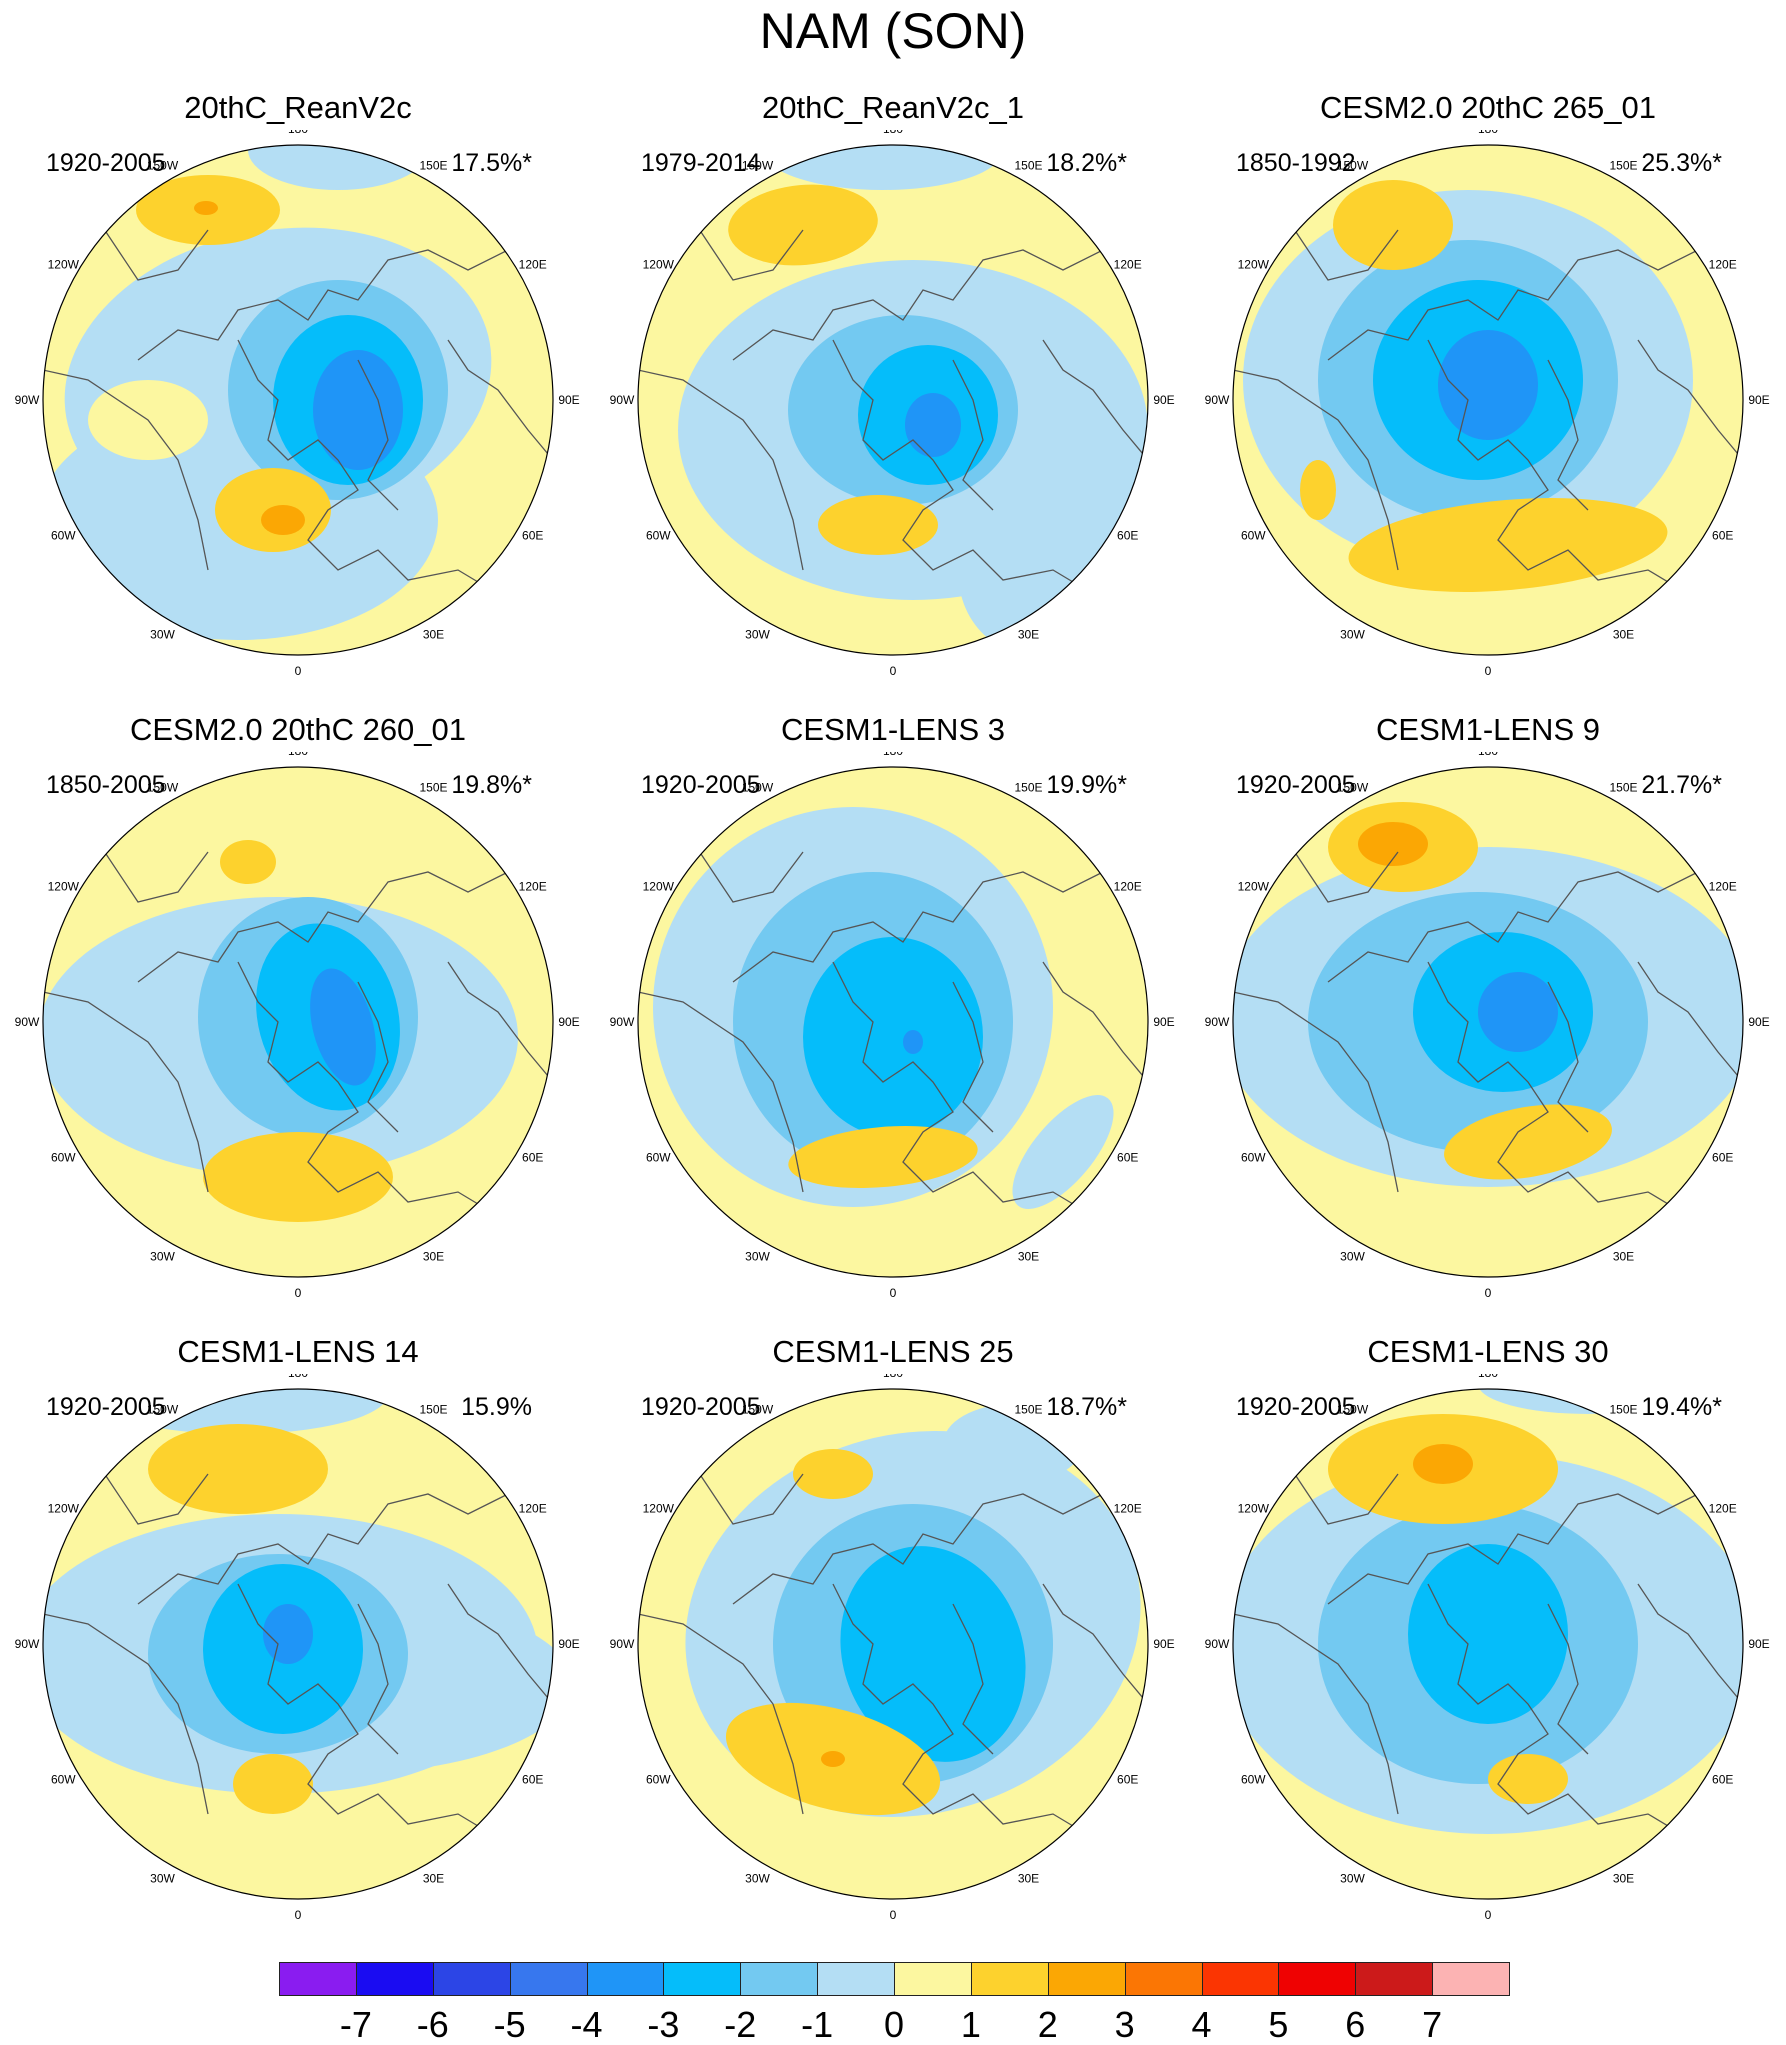 The height and width of the screenshot is (2045, 1786). Describe the element at coordinates (496, 1407) in the screenshot. I see `panel-explained-variance: 15.9%` at that location.